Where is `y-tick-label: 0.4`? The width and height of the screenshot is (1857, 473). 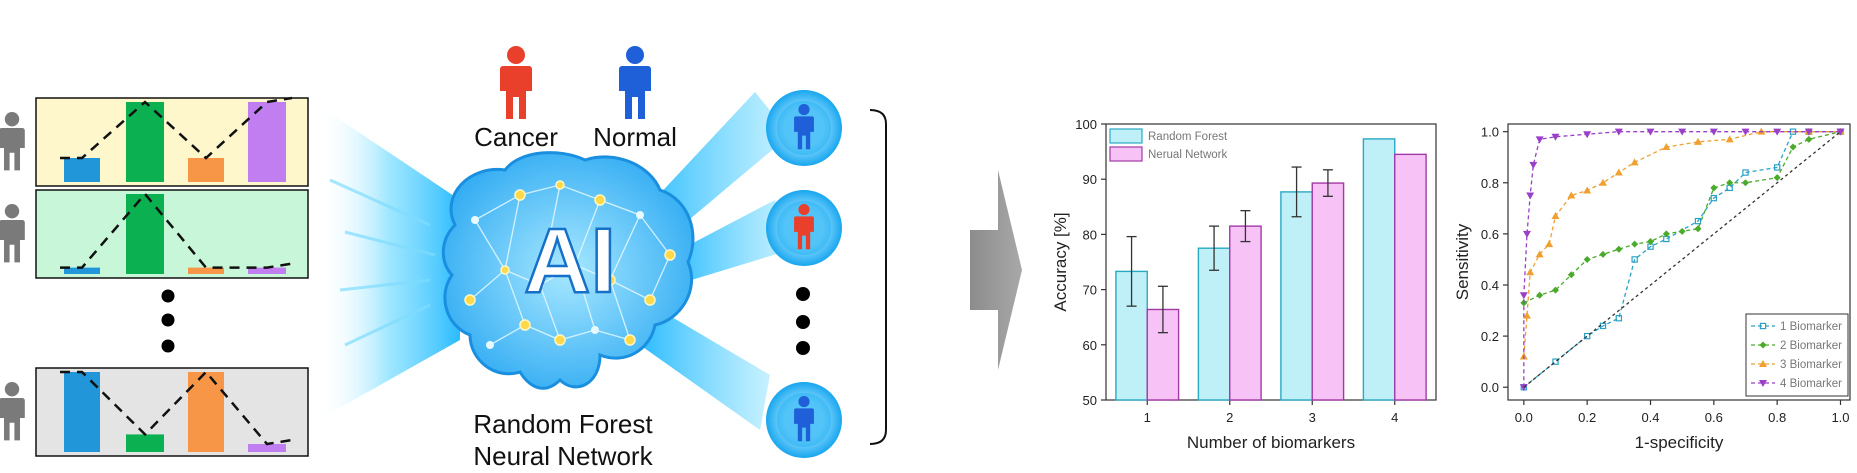 y-tick-label: 0.4 is located at coordinates (1490, 285).